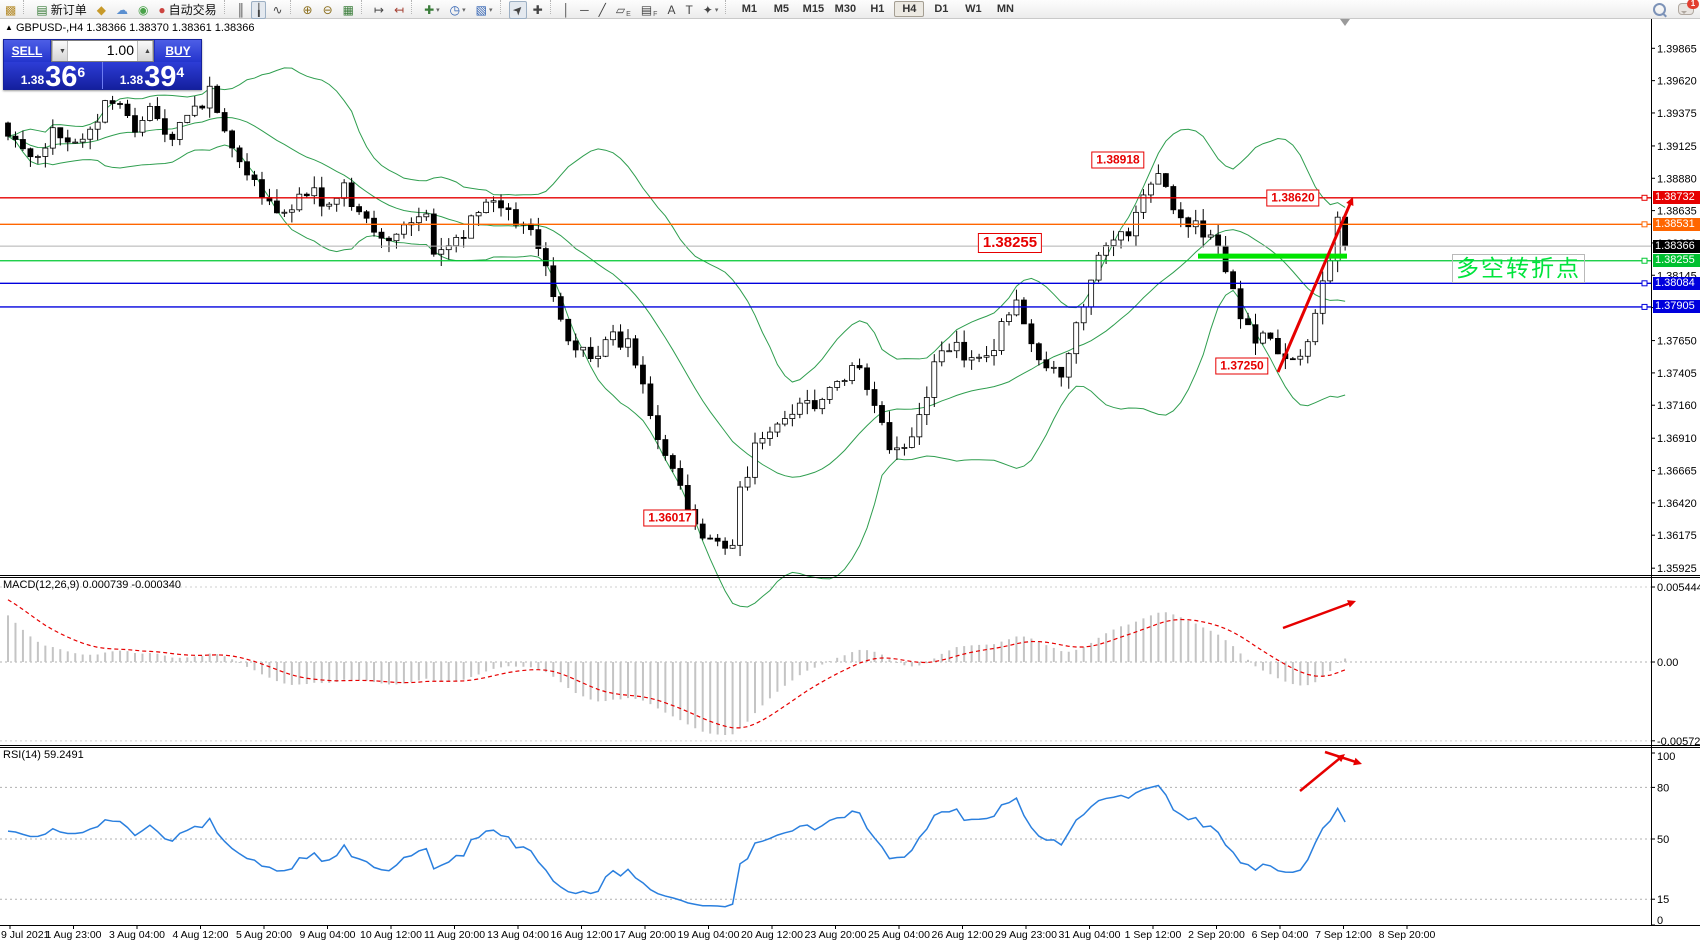 This screenshot has width=1700, height=941. What do you see at coordinates (122, 10) in the screenshot?
I see `data-window-button: ☁` at bounding box center [122, 10].